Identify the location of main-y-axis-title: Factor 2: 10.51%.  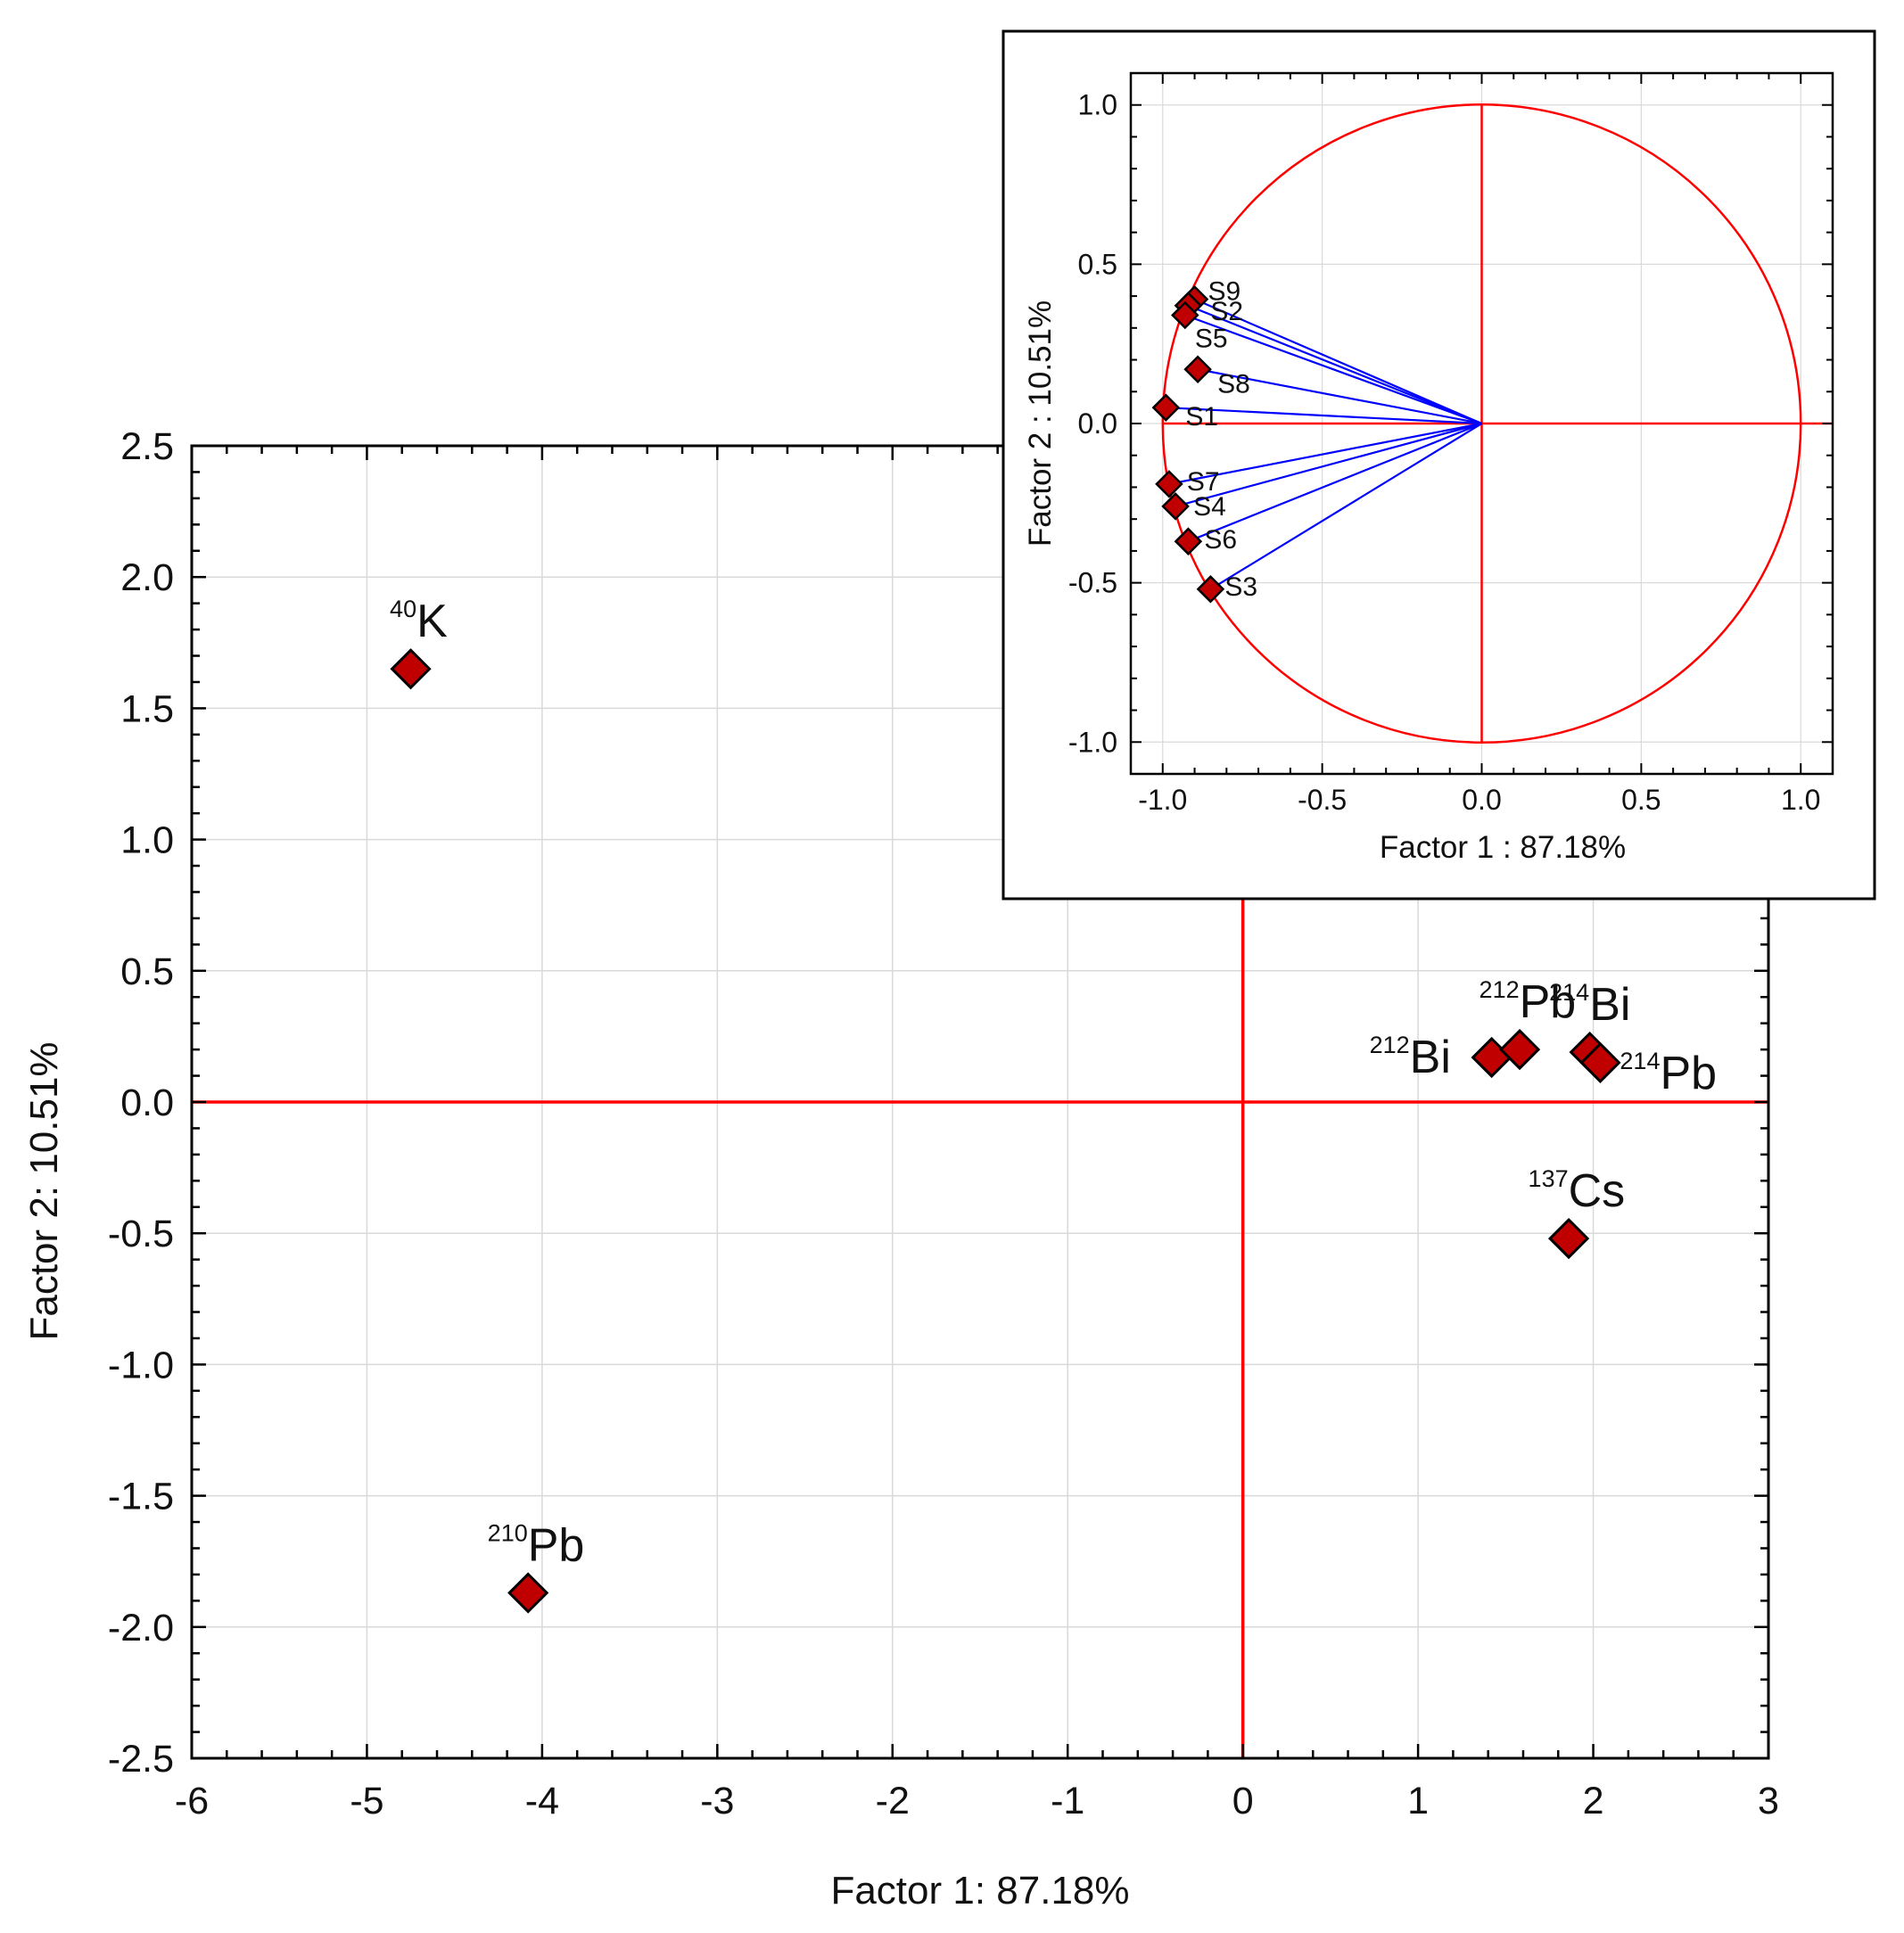
(44, 1190).